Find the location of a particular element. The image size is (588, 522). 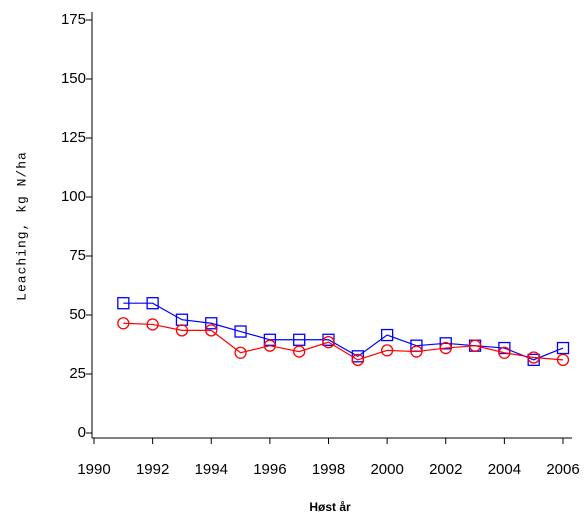

x-tick-label: 1990 is located at coordinates (93, 469).